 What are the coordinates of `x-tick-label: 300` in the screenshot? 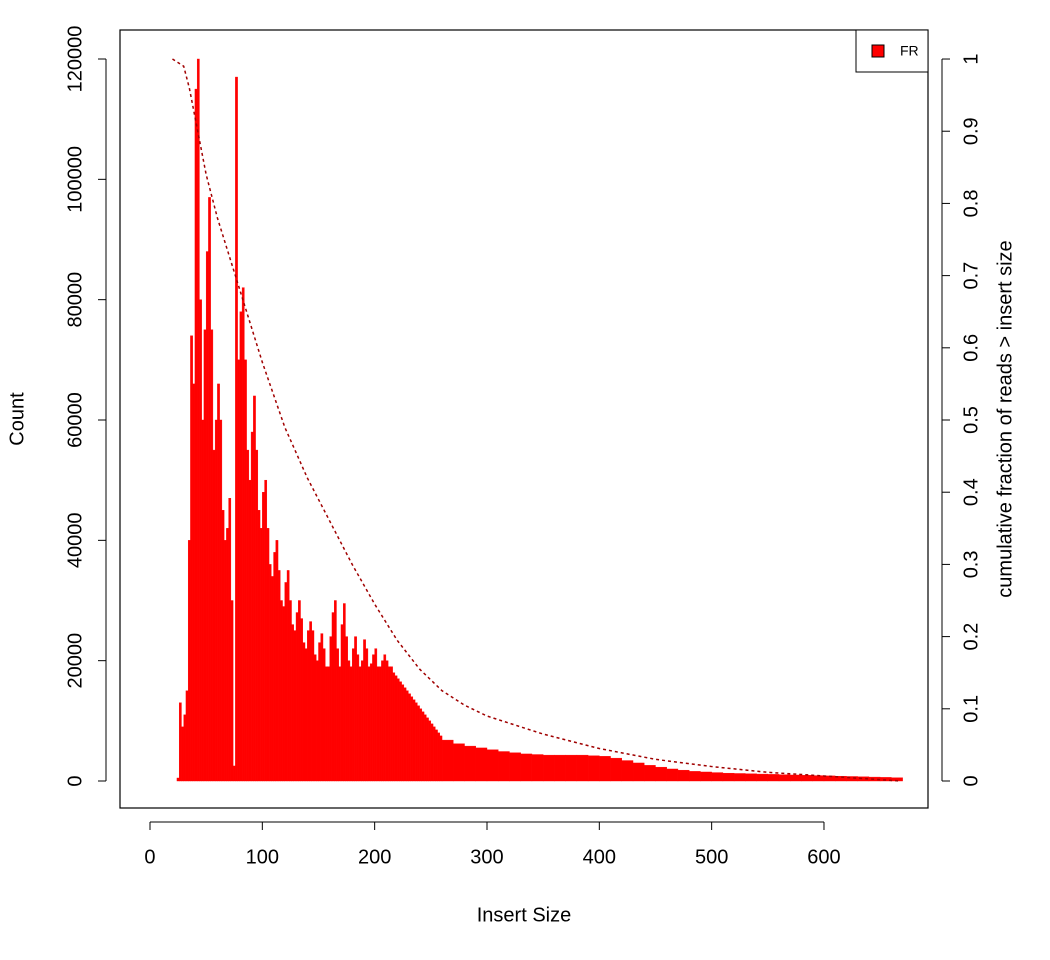 It's located at (486, 857).